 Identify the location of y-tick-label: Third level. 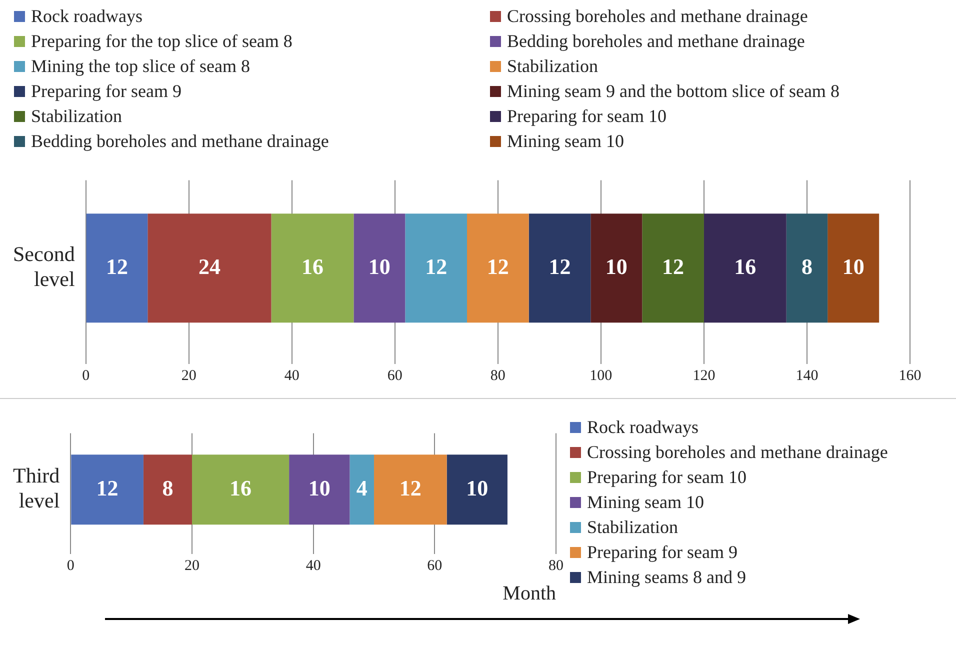
(36, 488).